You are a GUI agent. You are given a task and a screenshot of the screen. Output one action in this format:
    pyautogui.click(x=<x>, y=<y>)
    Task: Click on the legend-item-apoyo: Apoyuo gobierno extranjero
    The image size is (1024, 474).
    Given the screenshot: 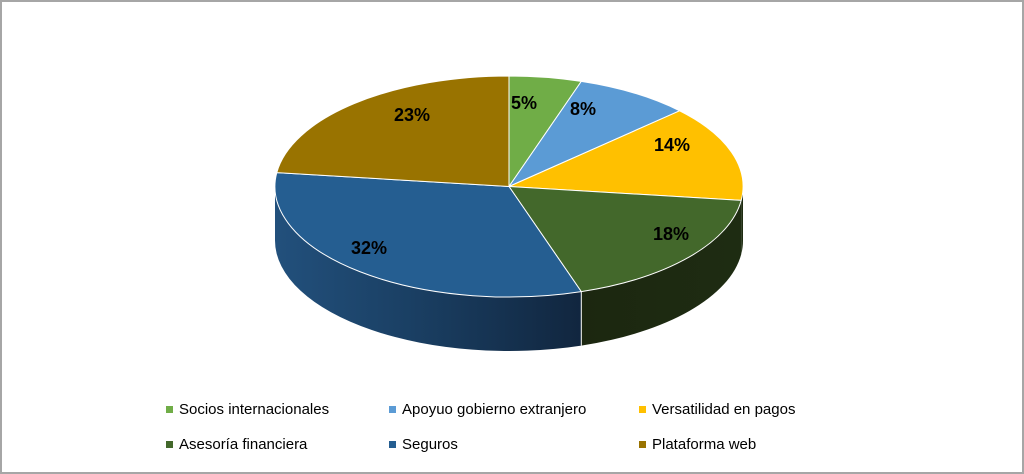 What is the action you would take?
    pyautogui.click(x=487, y=409)
    